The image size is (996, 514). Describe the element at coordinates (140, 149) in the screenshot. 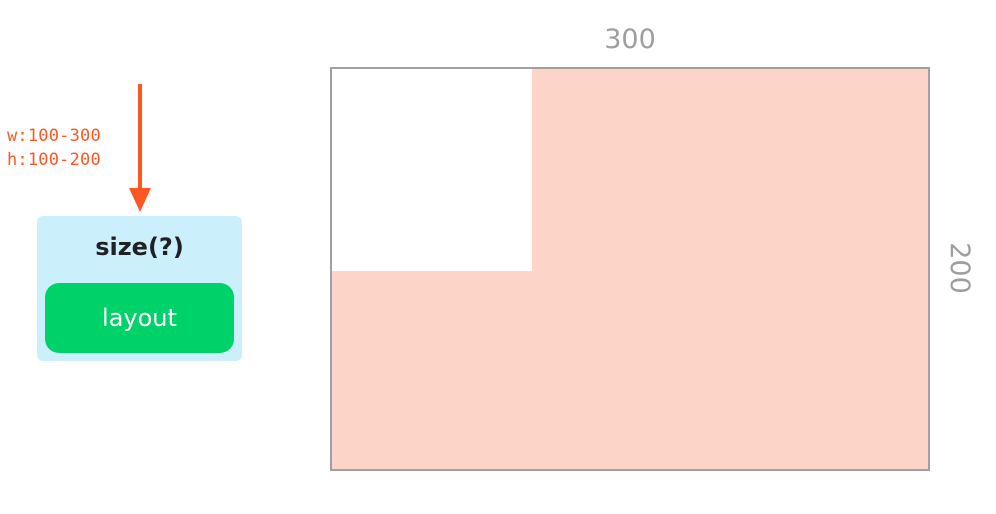

I see `down-arrow-icon` at that location.